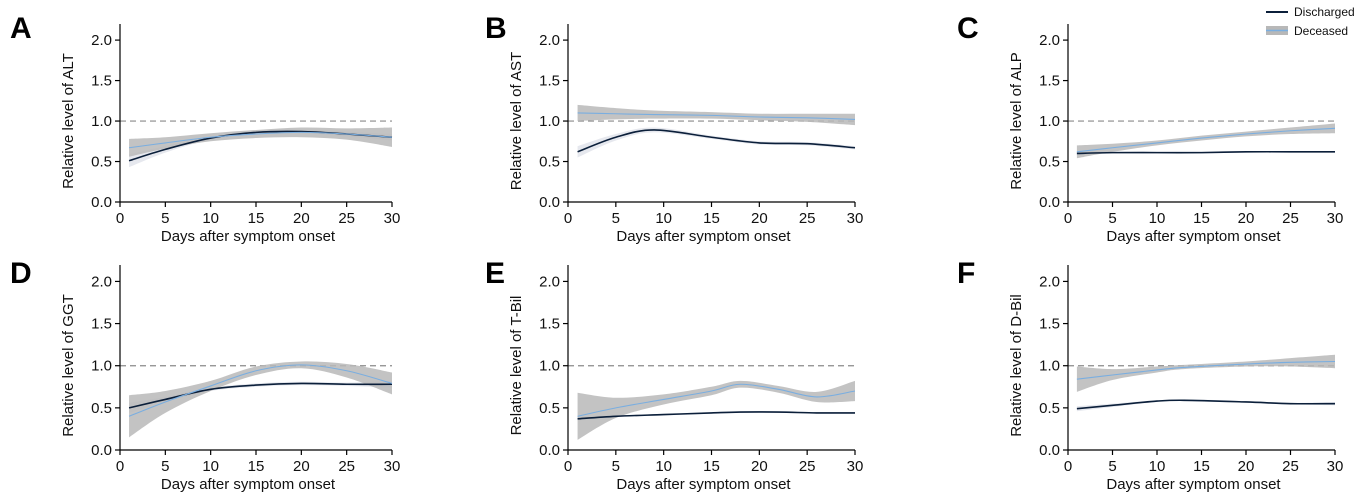 Image resolution: width=1355 pixels, height=498 pixels. Describe the element at coordinates (663, 466) in the screenshot. I see `x-tick-label-e: 10` at that location.